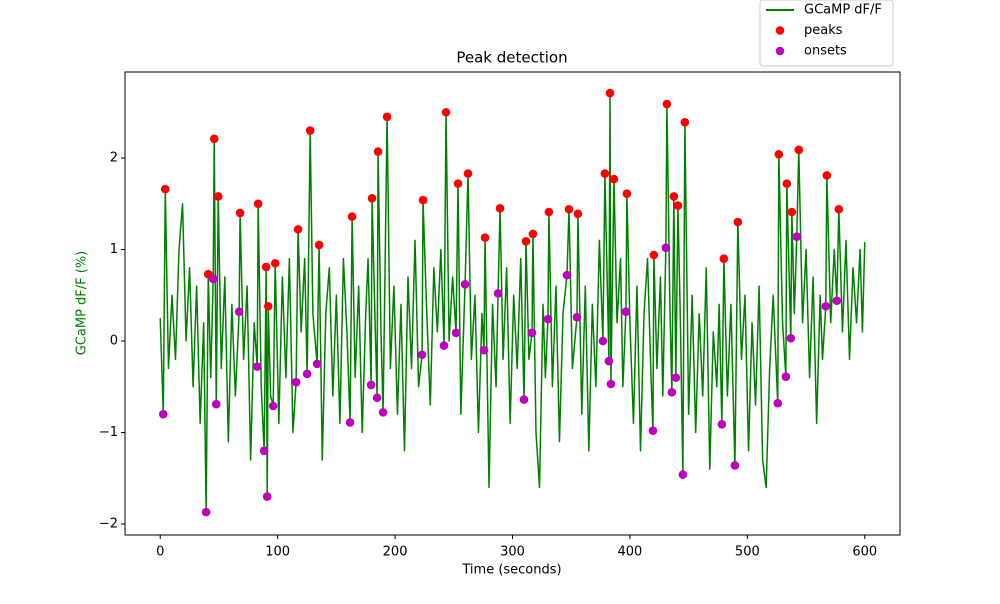 The width and height of the screenshot is (1000, 604). I want to click on x-tick-label: 400, so click(630, 552).